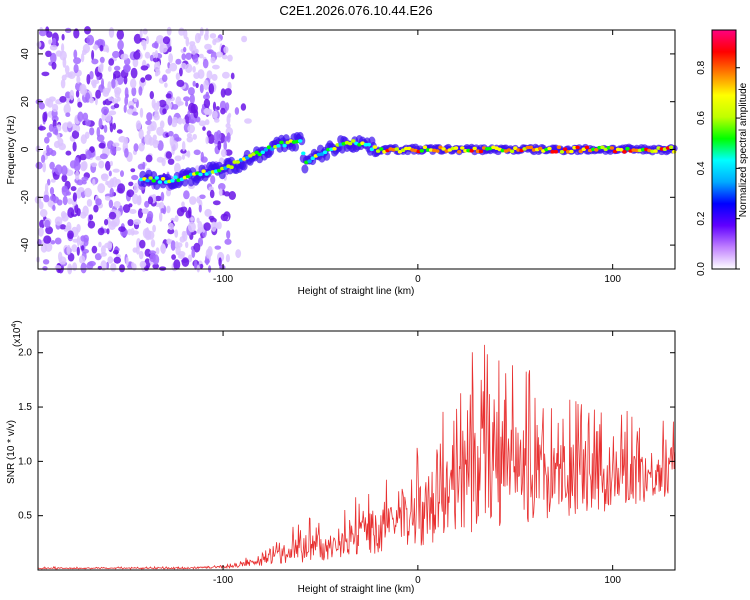 The width and height of the screenshot is (750, 600). I want to click on spectrogram-x-label: Height of straight line (km), so click(356, 291).